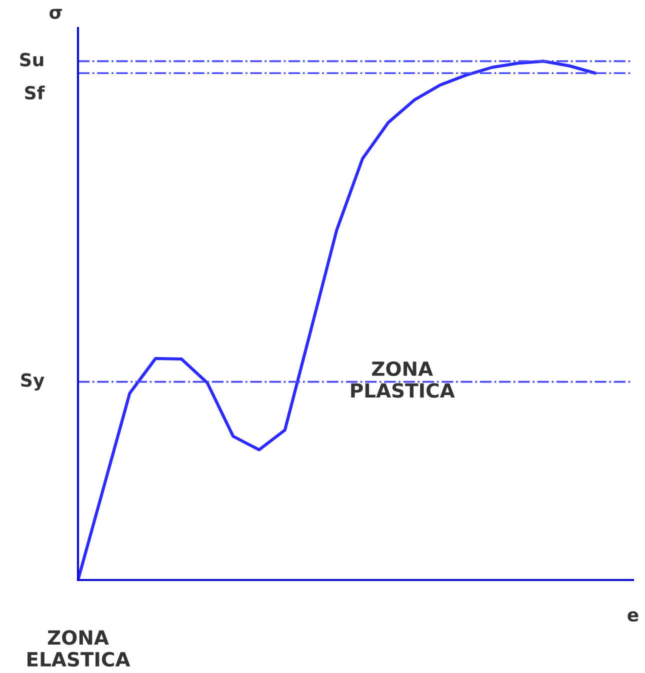 The width and height of the screenshot is (645, 673). I want to click on ref-line-label: Sf, so click(35, 93).